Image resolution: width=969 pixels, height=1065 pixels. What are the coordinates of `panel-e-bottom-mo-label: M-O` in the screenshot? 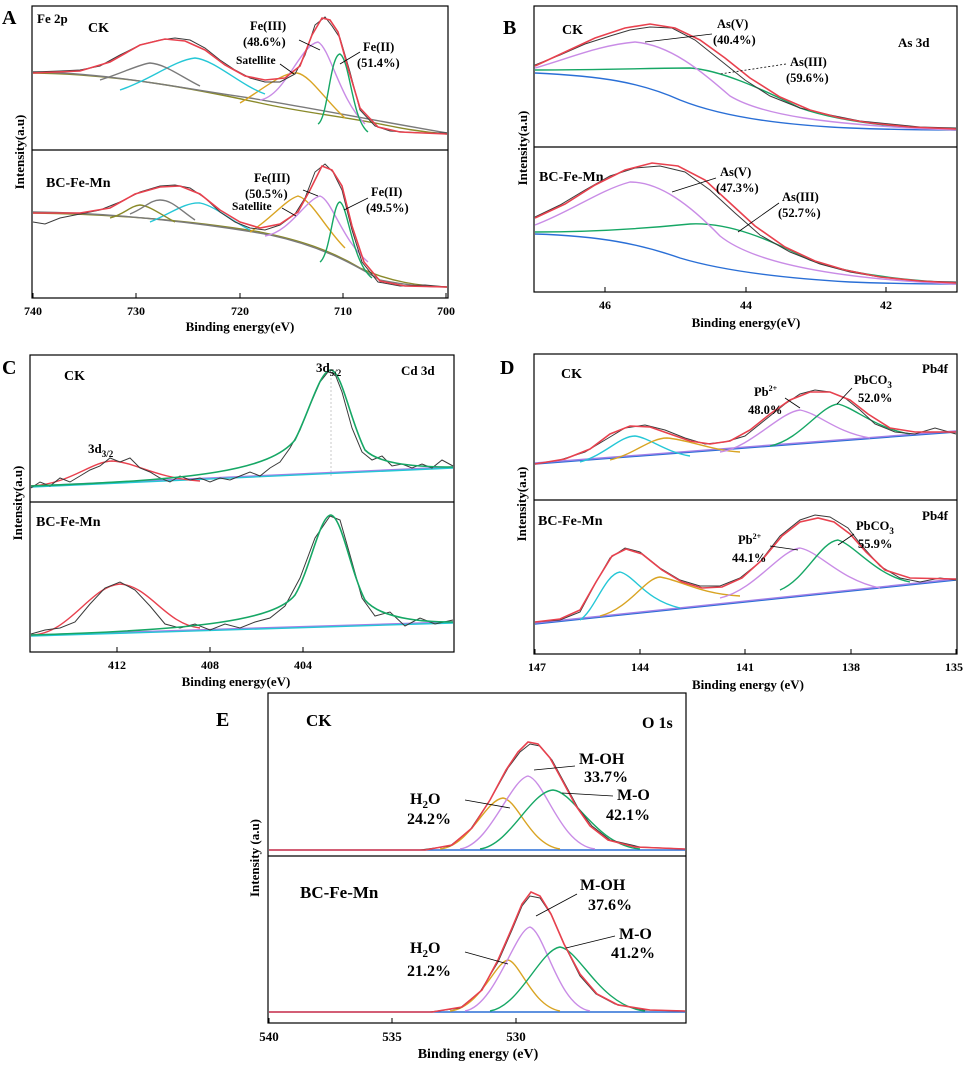 It's located at (635, 934).